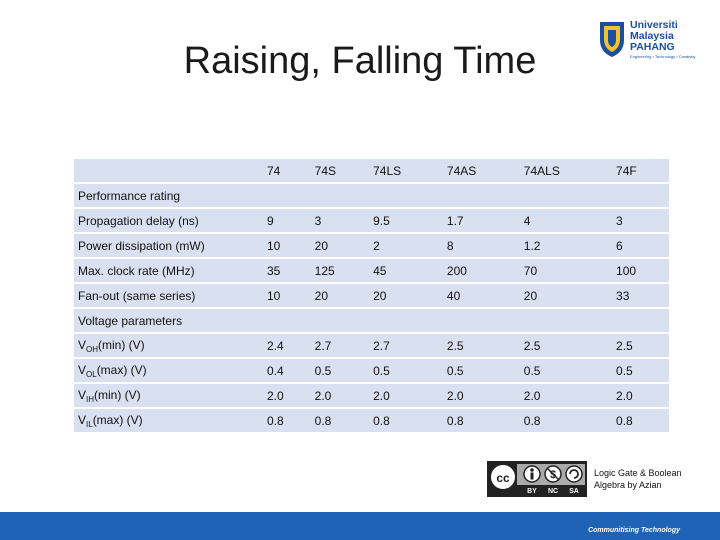  What do you see at coordinates (640, 170) in the screenshot?
I see `column-header: 74F` at bounding box center [640, 170].